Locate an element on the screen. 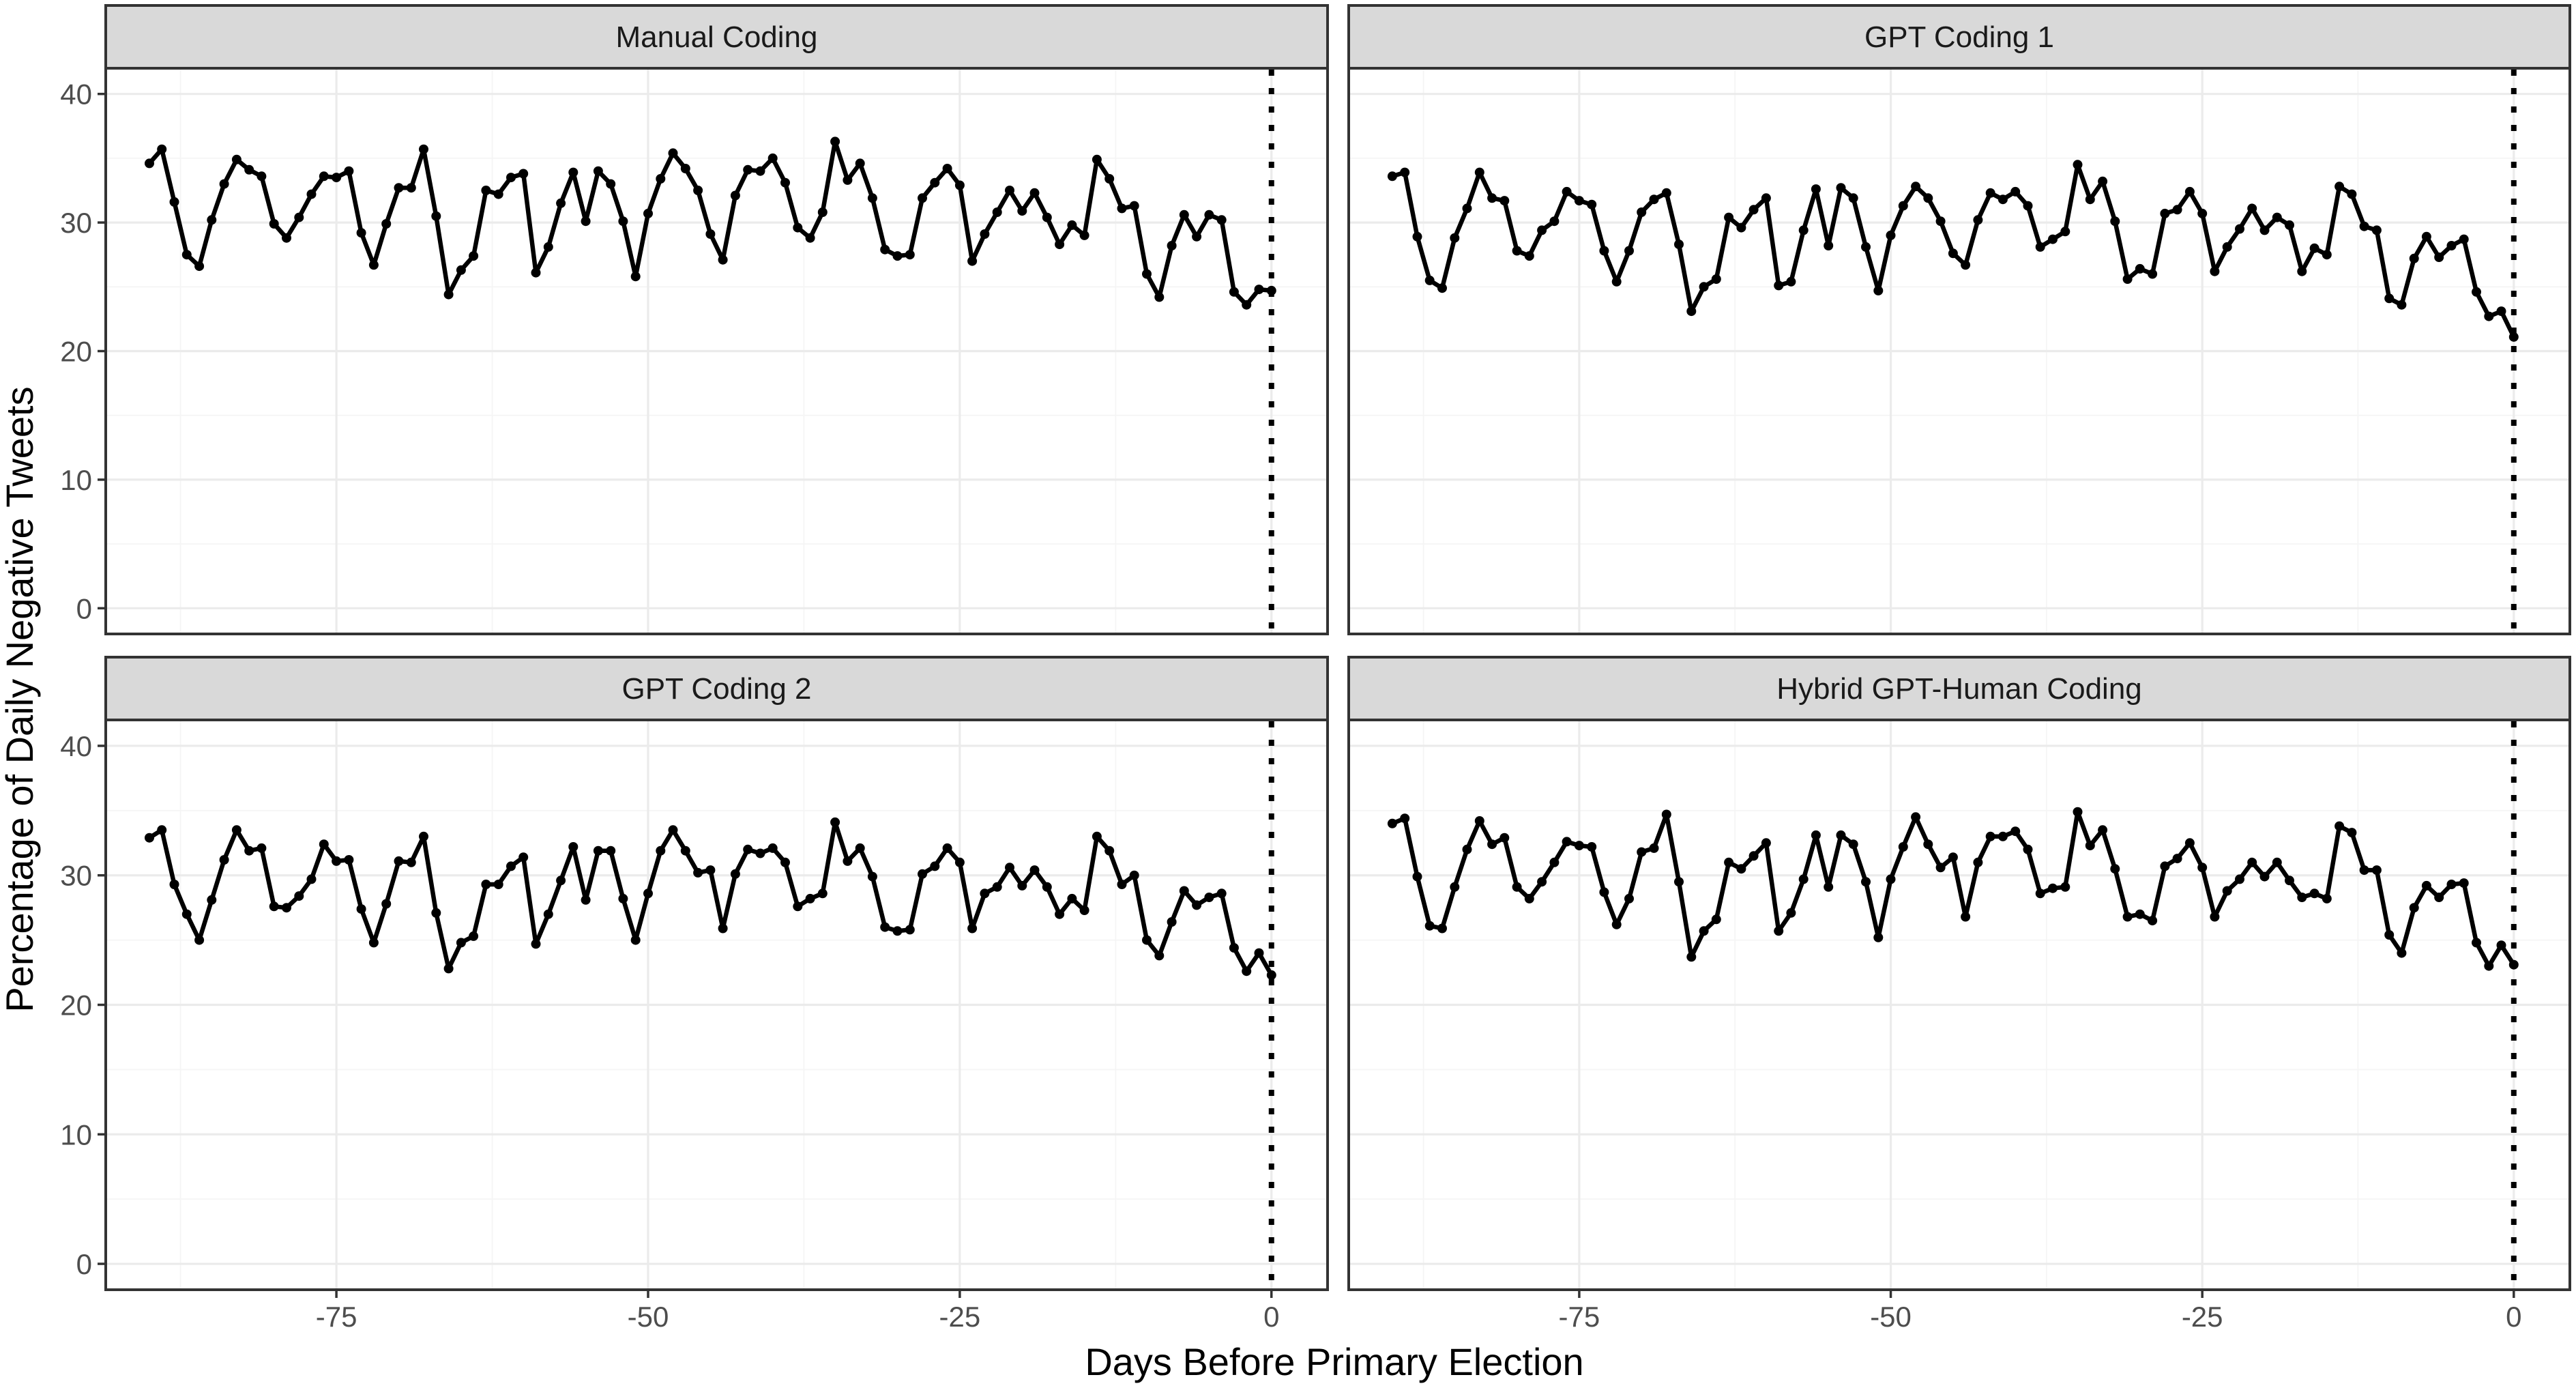 This screenshot has width=2576, height=1388. x-tick-label: -25 is located at coordinates (960, 1317).